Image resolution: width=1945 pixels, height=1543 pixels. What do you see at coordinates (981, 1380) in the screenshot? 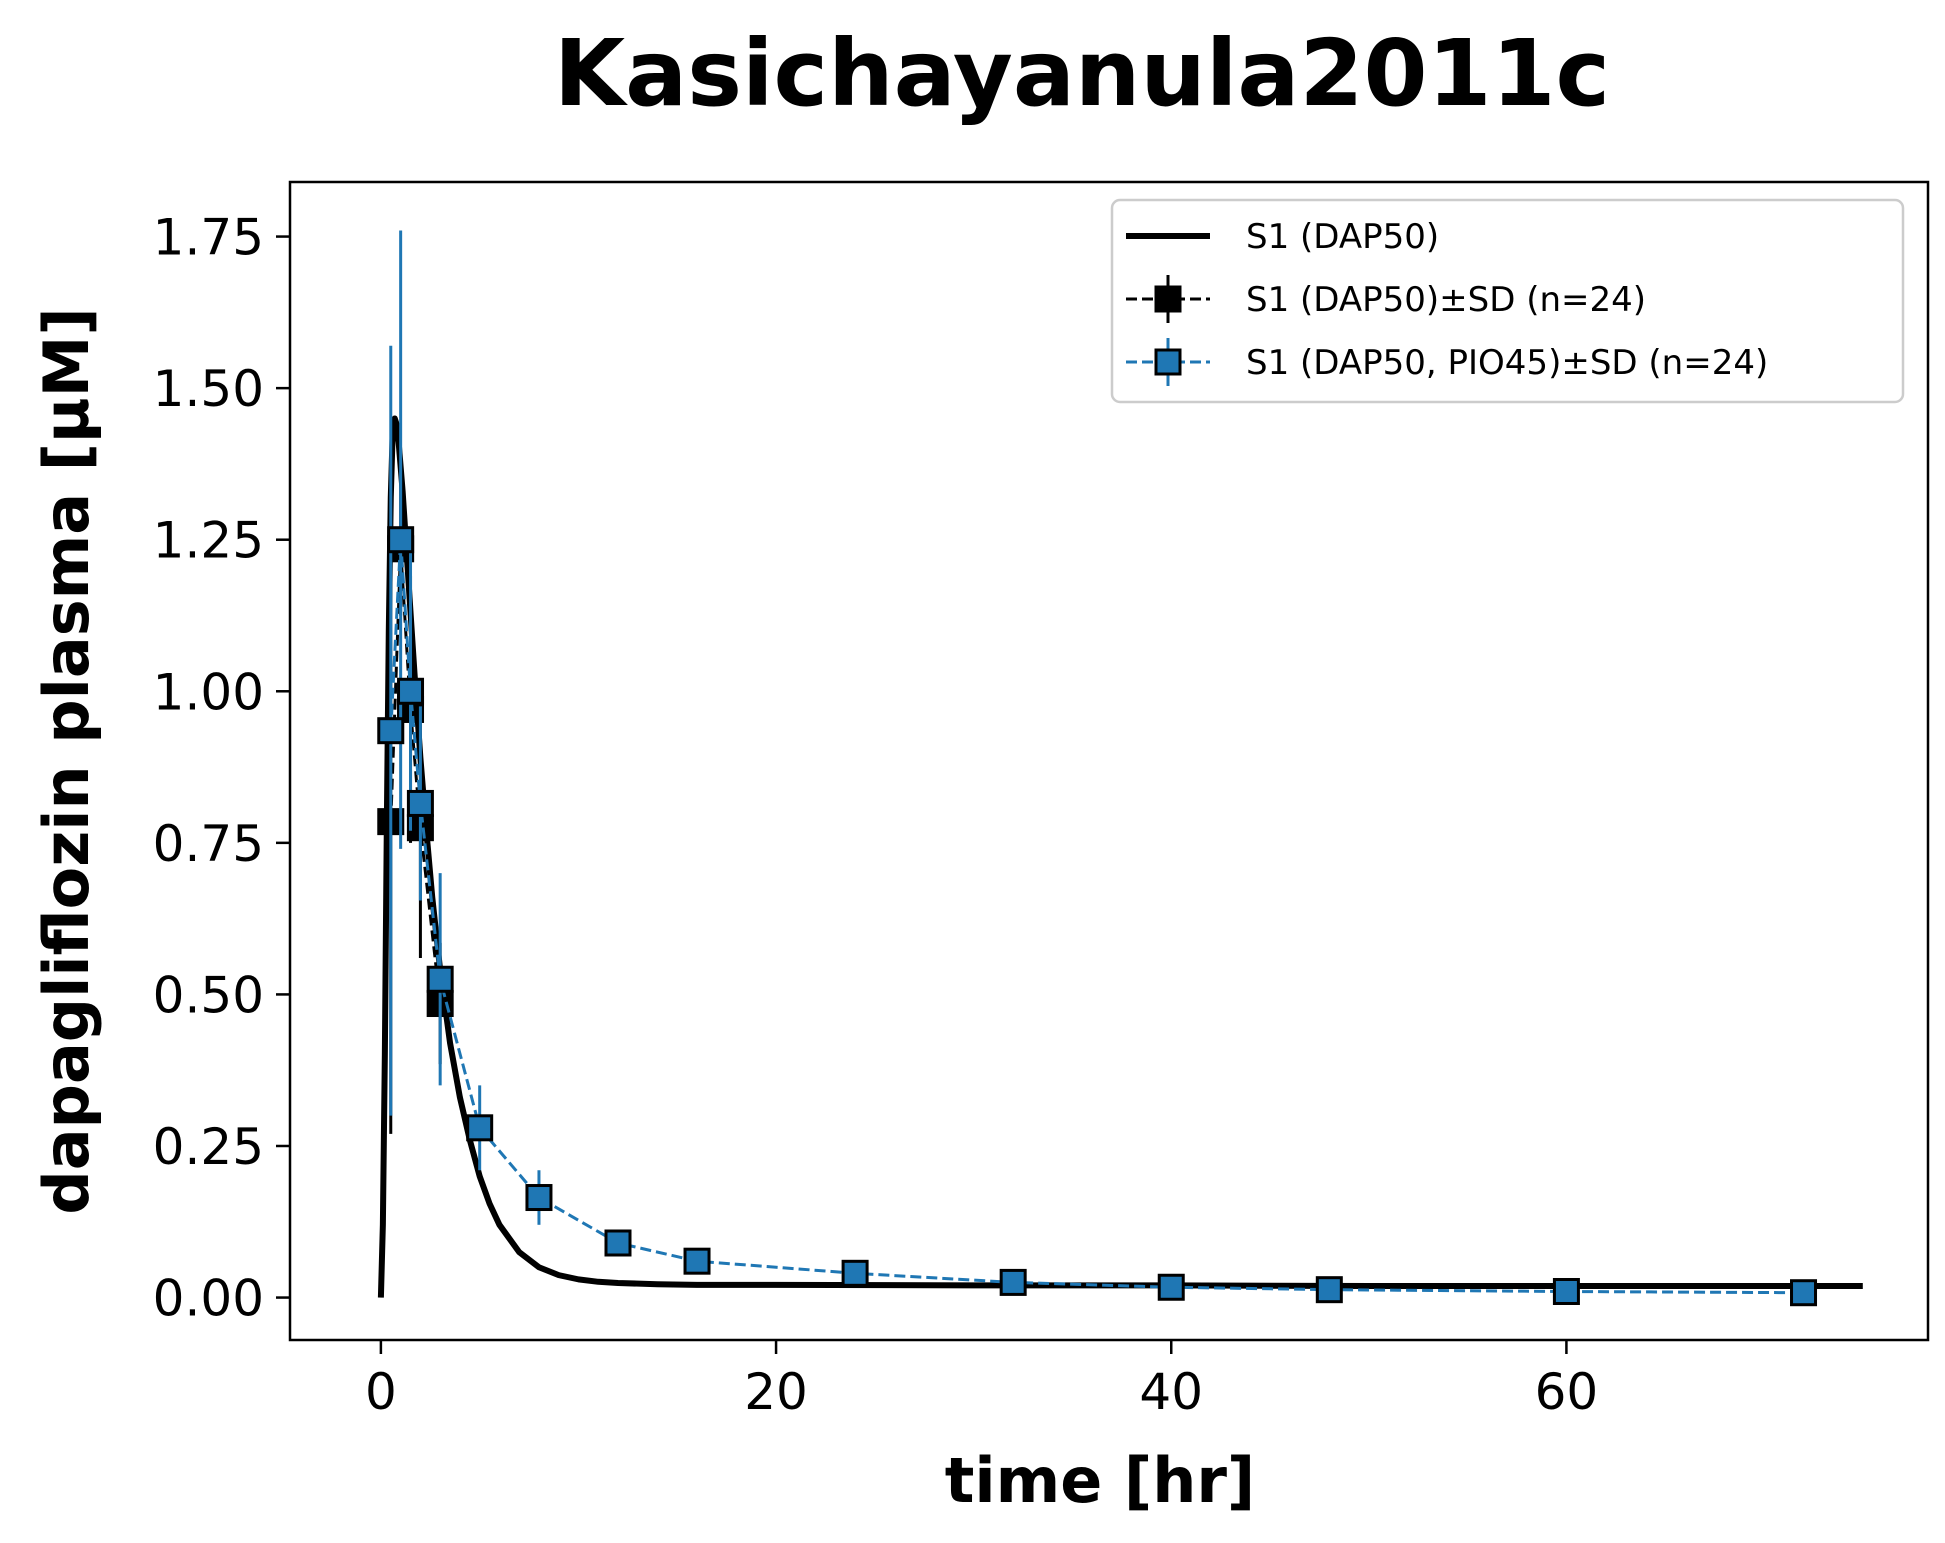
I see `x-axis: 0 20 40 60` at bounding box center [981, 1380].